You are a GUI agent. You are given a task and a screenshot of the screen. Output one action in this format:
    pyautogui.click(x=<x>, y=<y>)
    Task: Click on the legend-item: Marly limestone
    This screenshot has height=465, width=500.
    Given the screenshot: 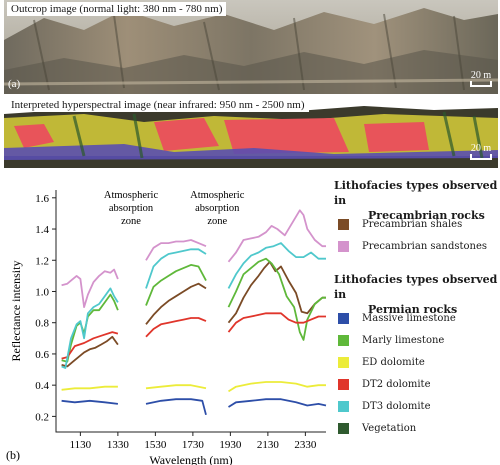 What is the action you would take?
    pyautogui.click(x=417, y=341)
    